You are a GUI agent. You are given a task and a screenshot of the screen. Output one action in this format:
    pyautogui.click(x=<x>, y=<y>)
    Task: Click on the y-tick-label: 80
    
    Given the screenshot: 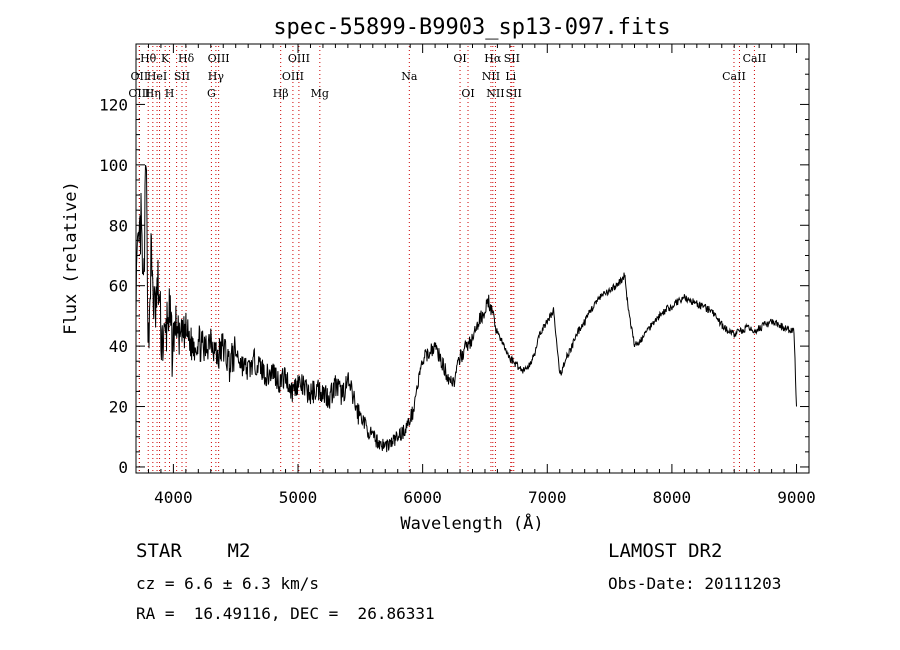 What is the action you would take?
    pyautogui.click(x=118, y=225)
    